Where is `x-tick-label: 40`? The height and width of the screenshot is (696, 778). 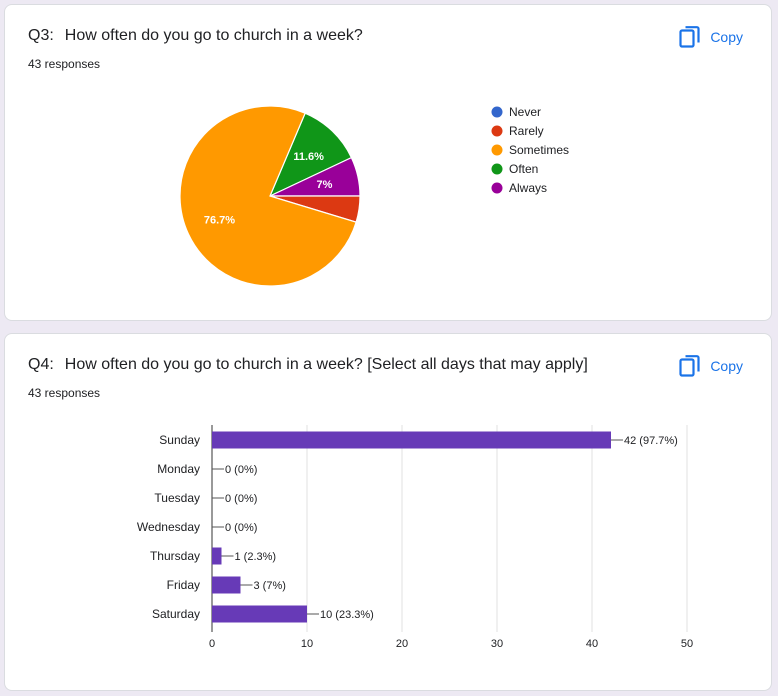 x-tick-label: 40 is located at coordinates (592, 644).